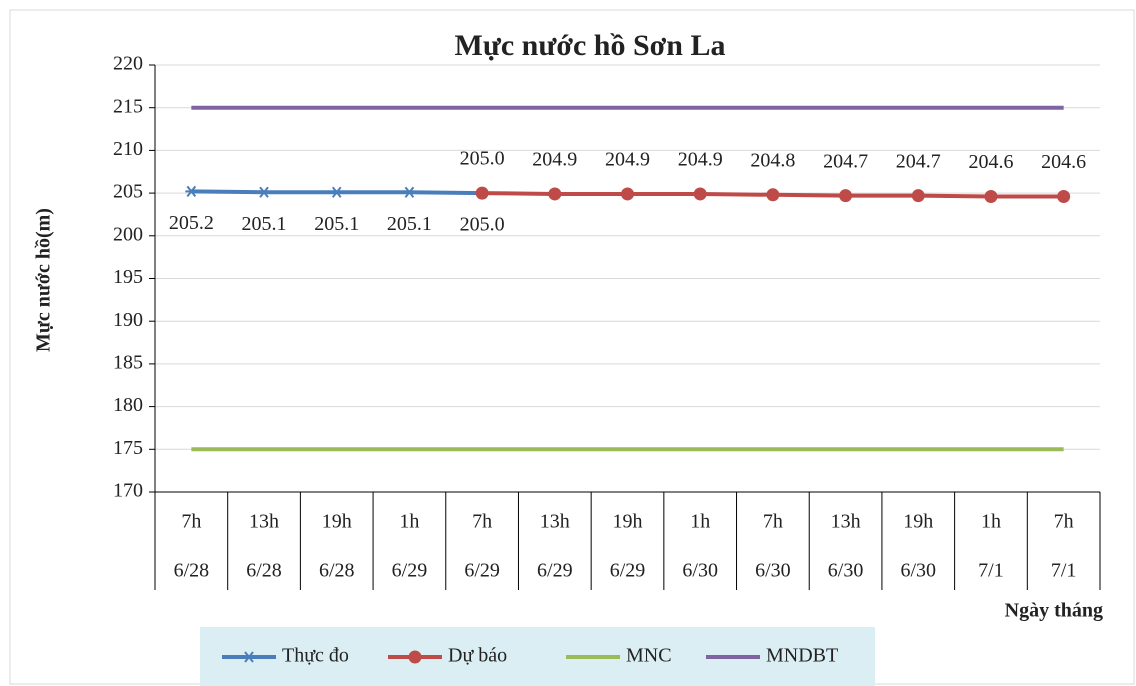 The height and width of the screenshot is (686, 1136). What do you see at coordinates (128, 277) in the screenshot?
I see `y-tick-label: 195` at bounding box center [128, 277].